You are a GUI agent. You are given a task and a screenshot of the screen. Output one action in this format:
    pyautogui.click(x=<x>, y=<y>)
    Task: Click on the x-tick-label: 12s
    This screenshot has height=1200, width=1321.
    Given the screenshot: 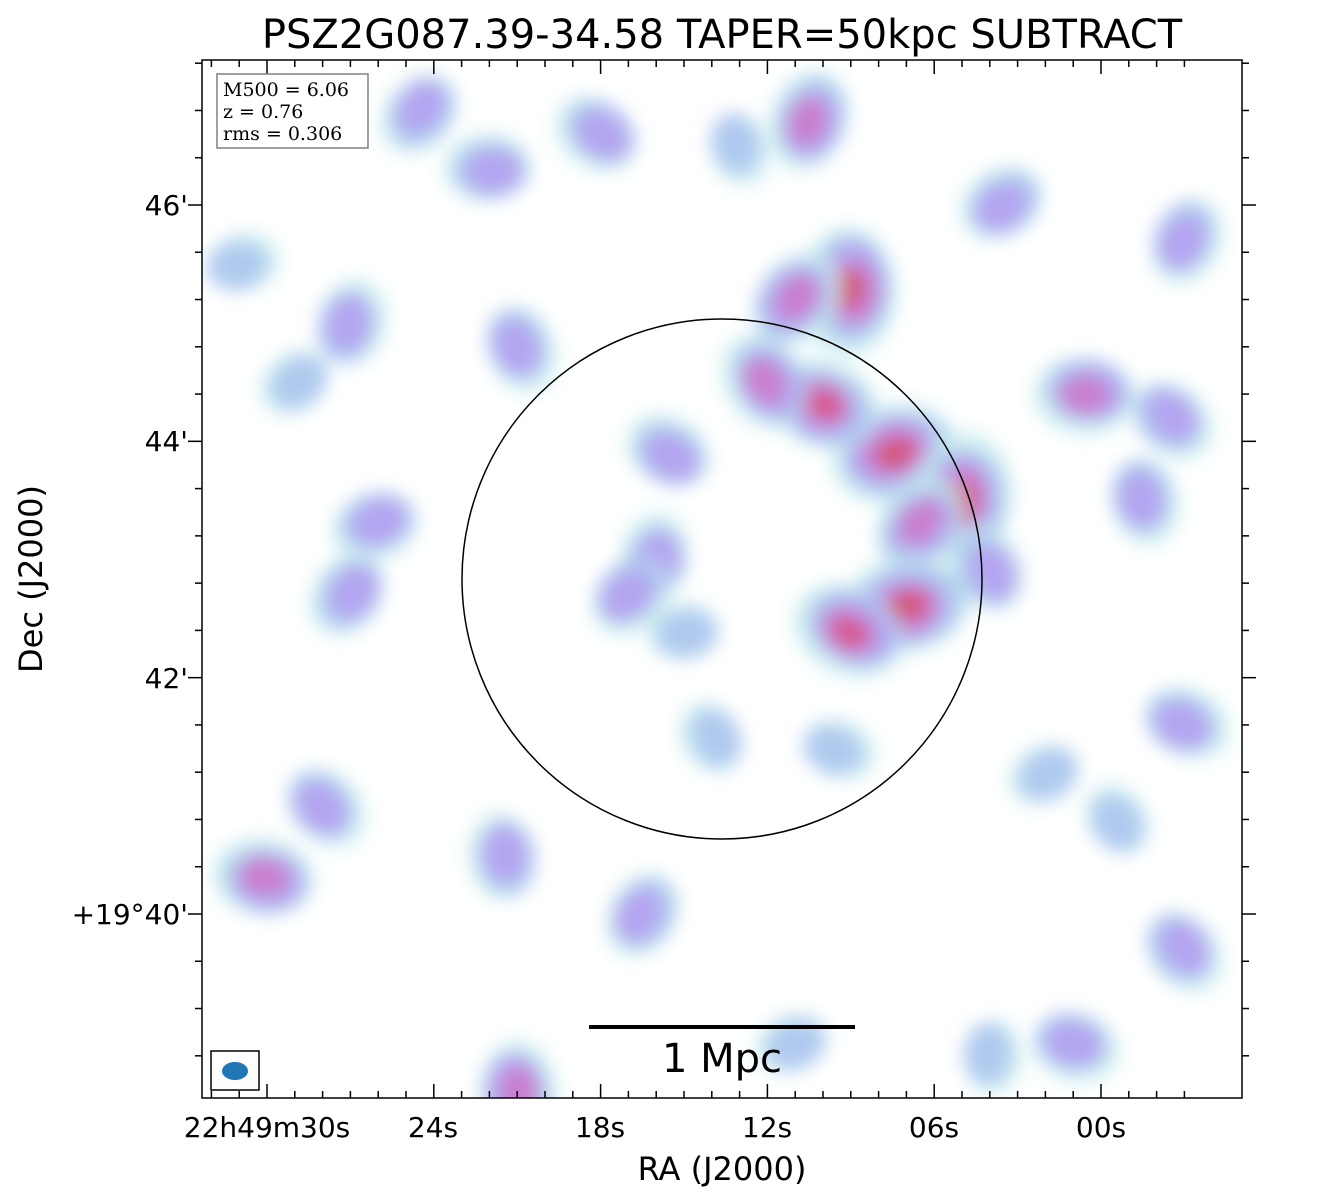 What is the action you would take?
    pyautogui.click(x=767, y=1127)
    